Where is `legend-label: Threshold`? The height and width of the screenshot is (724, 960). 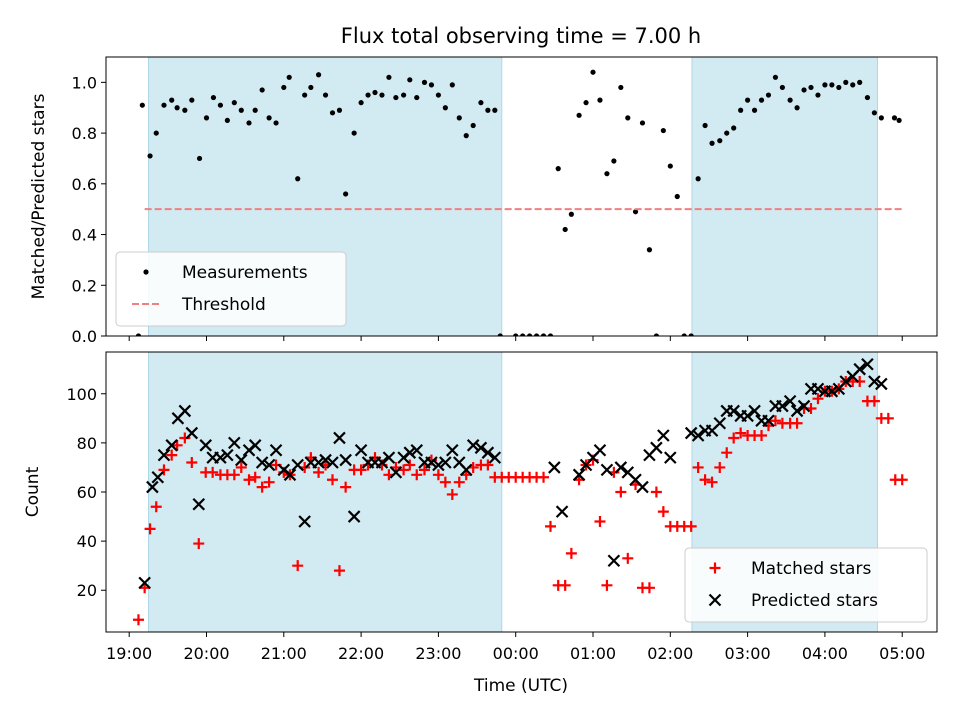 legend-label: Threshold is located at coordinates (223, 305).